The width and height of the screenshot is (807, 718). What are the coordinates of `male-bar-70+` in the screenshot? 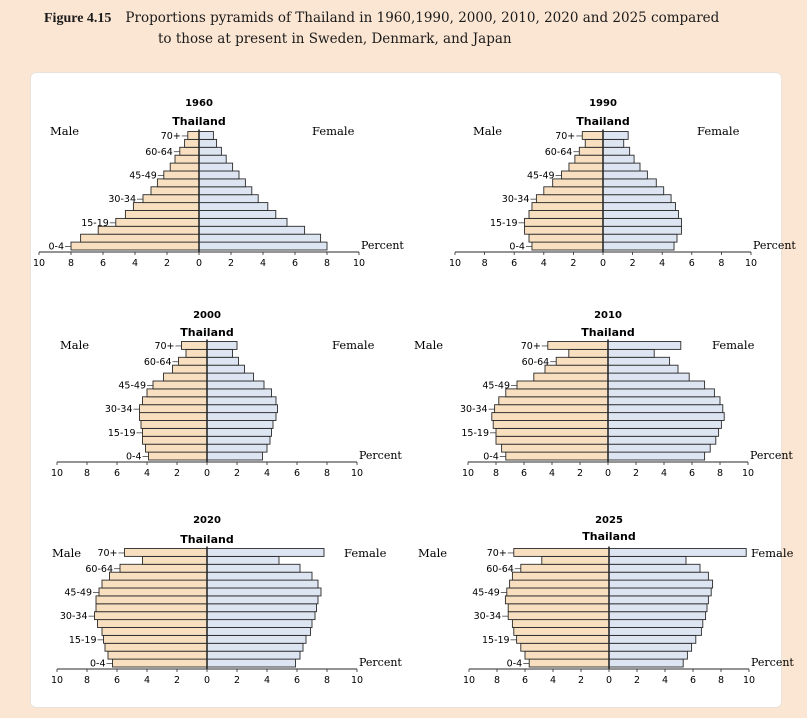 It's located at (166, 552).